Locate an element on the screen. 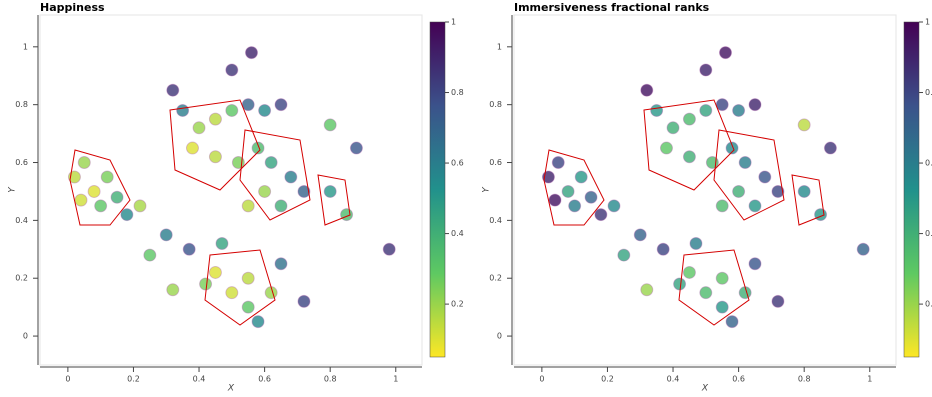 The width and height of the screenshot is (932, 397). colorbar-tick-label: 1 is located at coordinates (927, 22).